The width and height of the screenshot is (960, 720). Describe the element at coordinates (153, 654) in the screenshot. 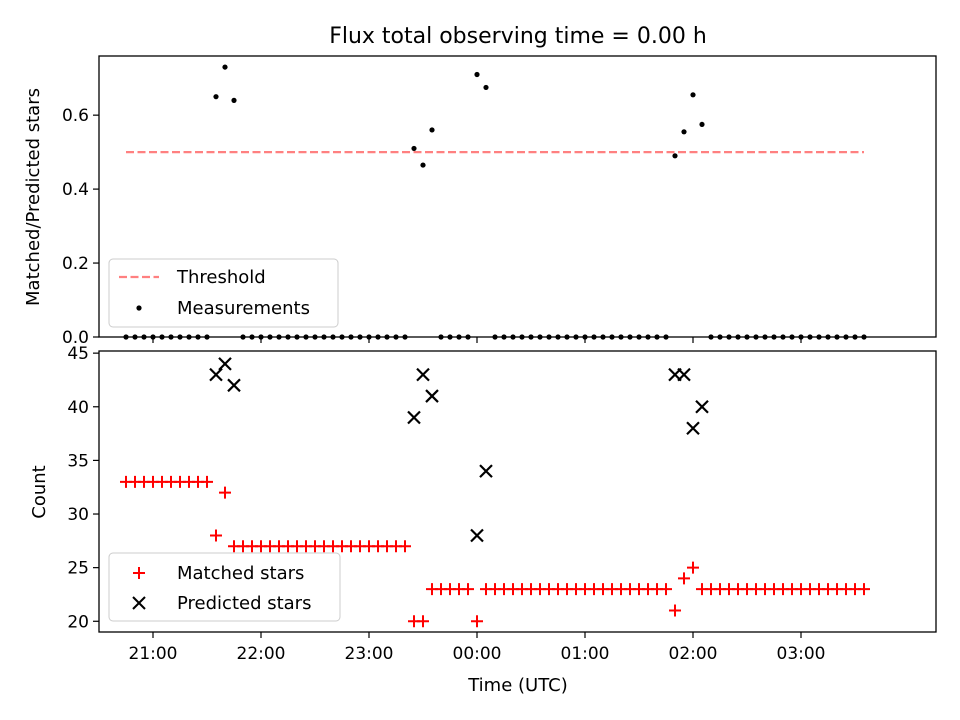

I see `x-tick-label: 21:00` at that location.